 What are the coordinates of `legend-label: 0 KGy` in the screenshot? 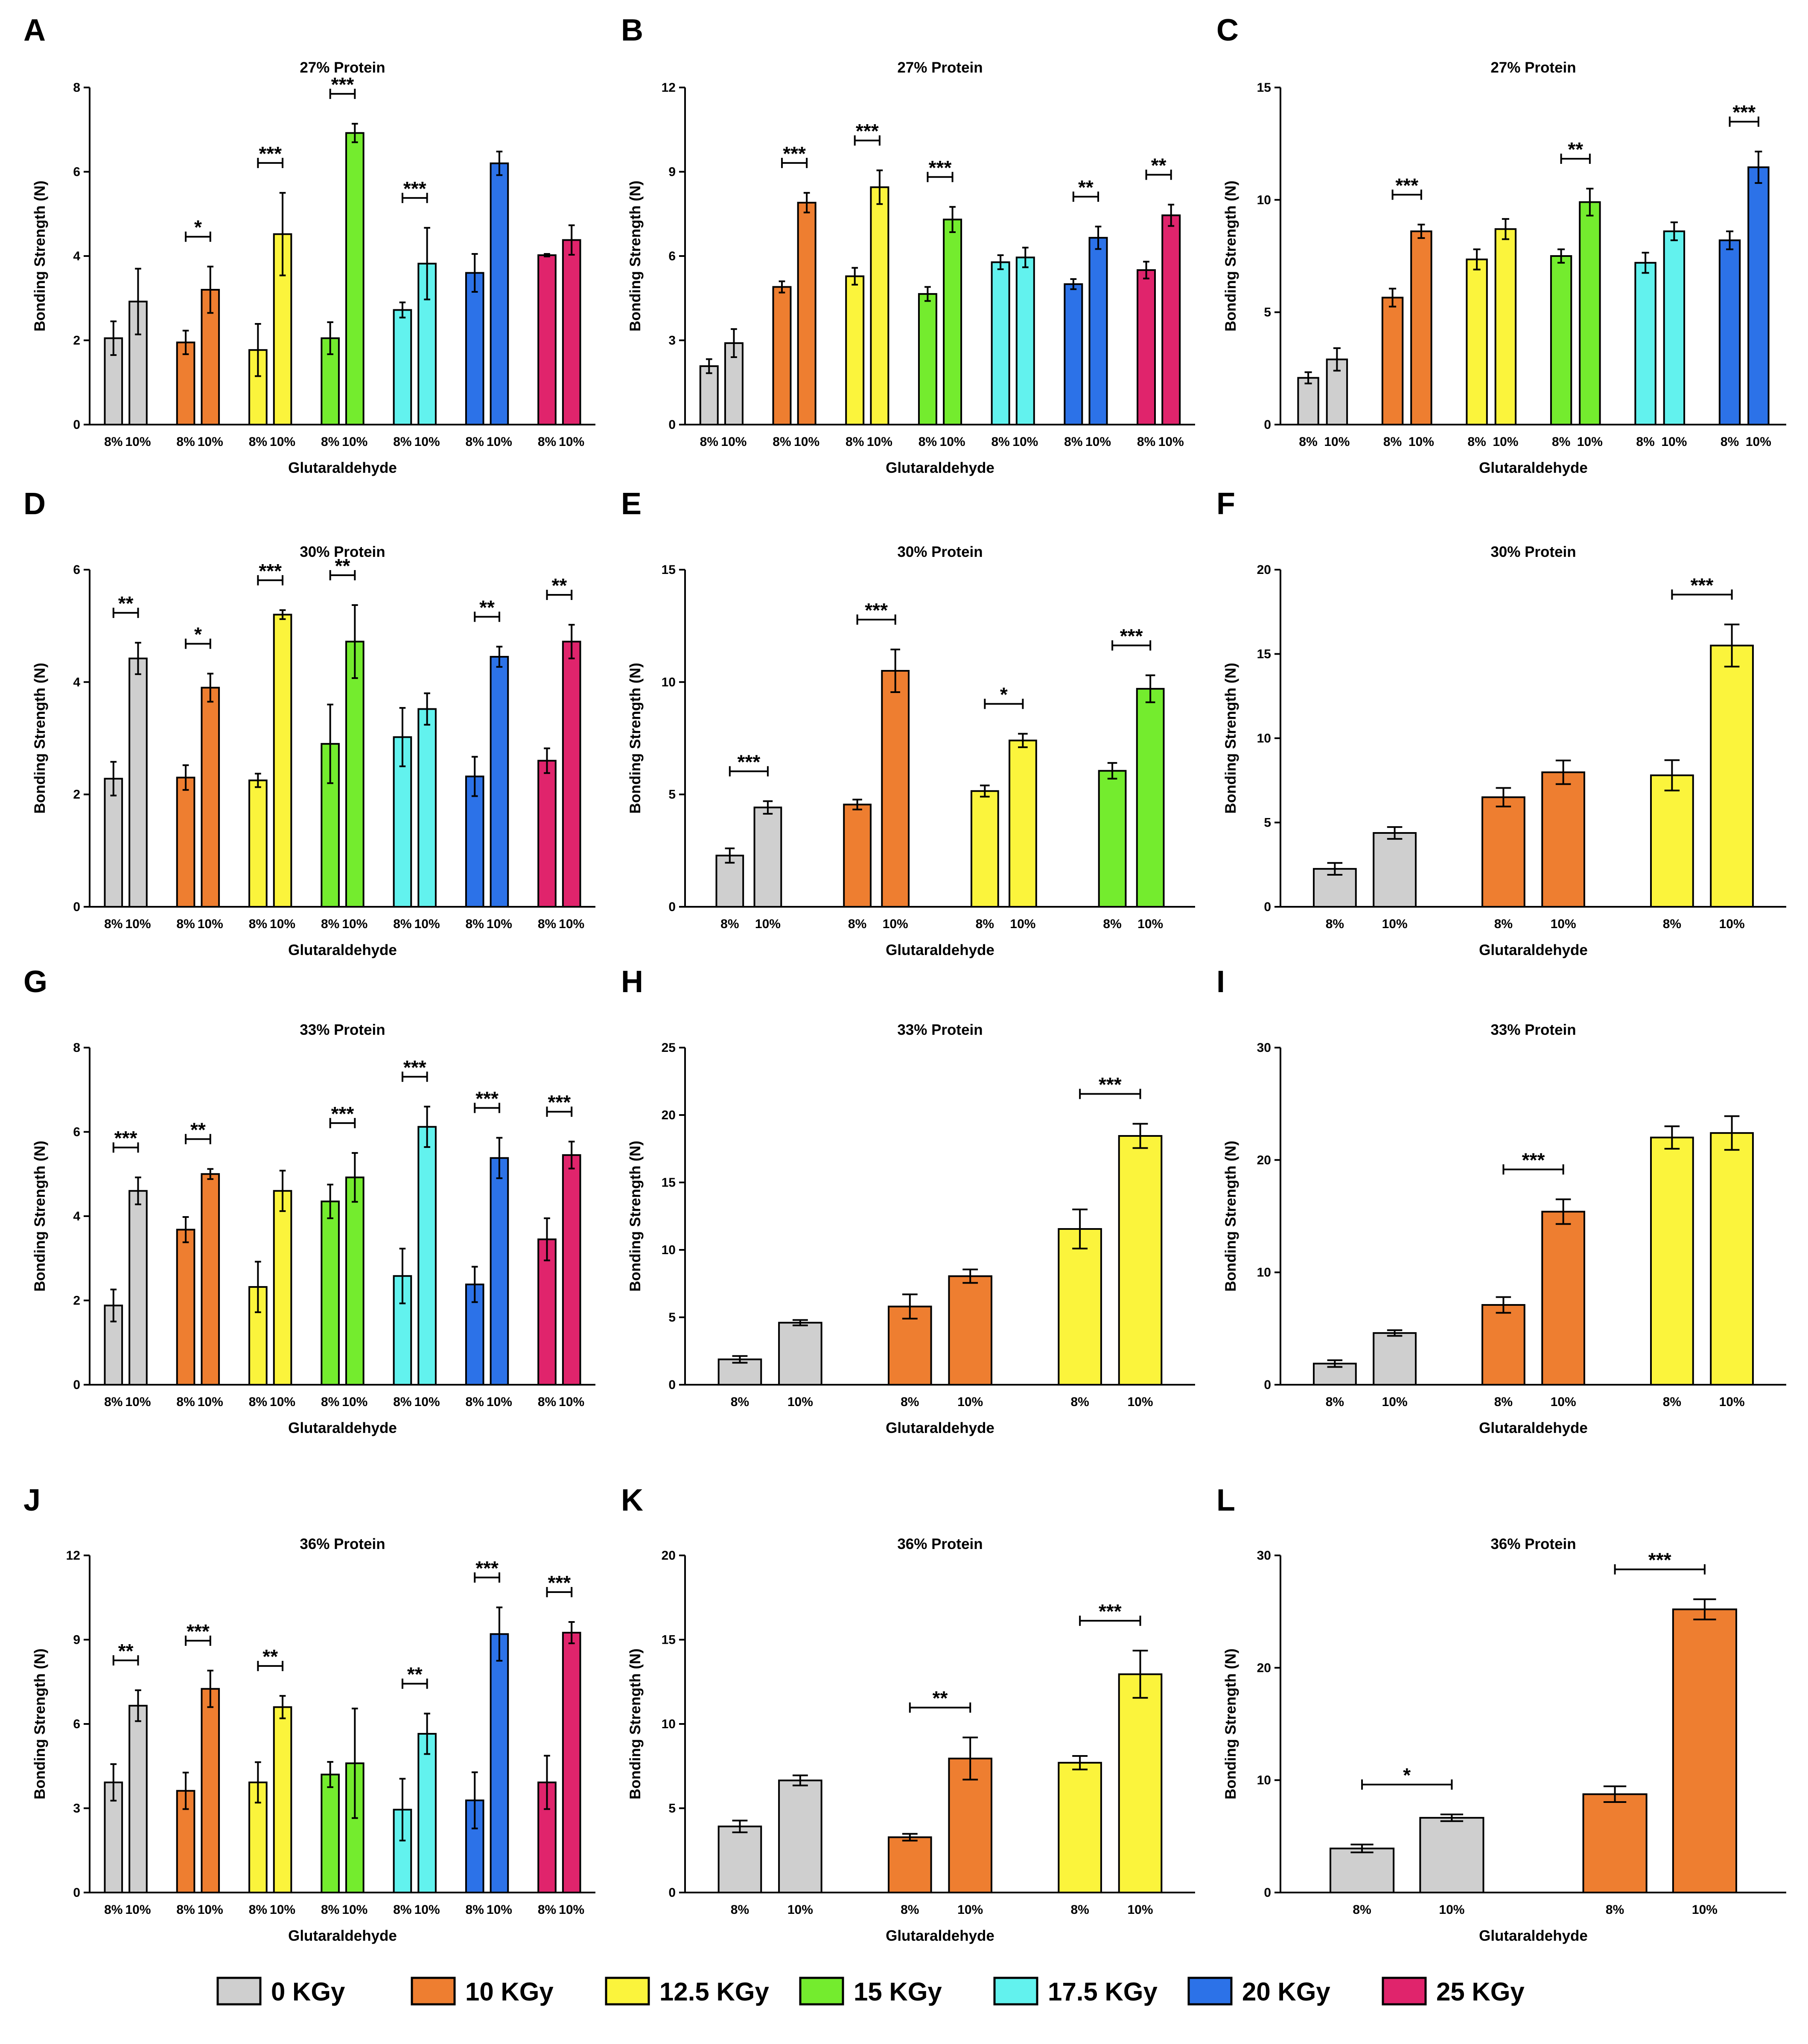 It's located at (308, 1991).